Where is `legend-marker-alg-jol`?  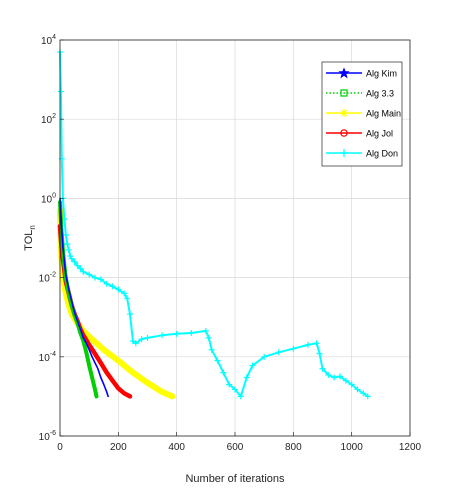 legend-marker-alg-jol is located at coordinates (344, 133).